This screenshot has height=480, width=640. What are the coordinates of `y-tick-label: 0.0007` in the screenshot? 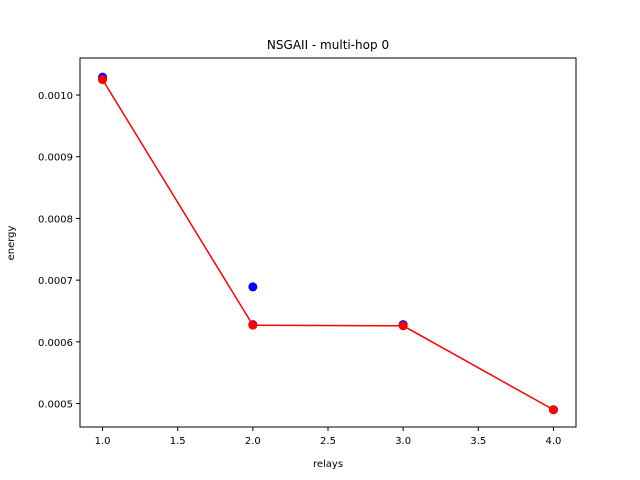 It's located at (55, 281).